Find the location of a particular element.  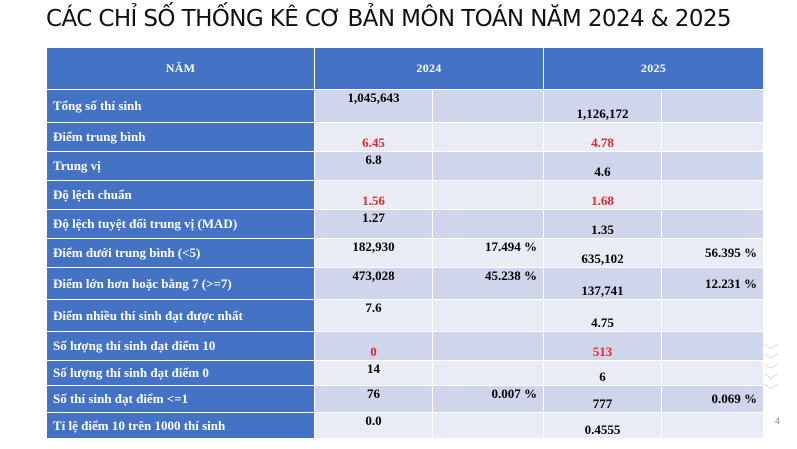

value-2024: 6.45 is located at coordinates (373, 137).